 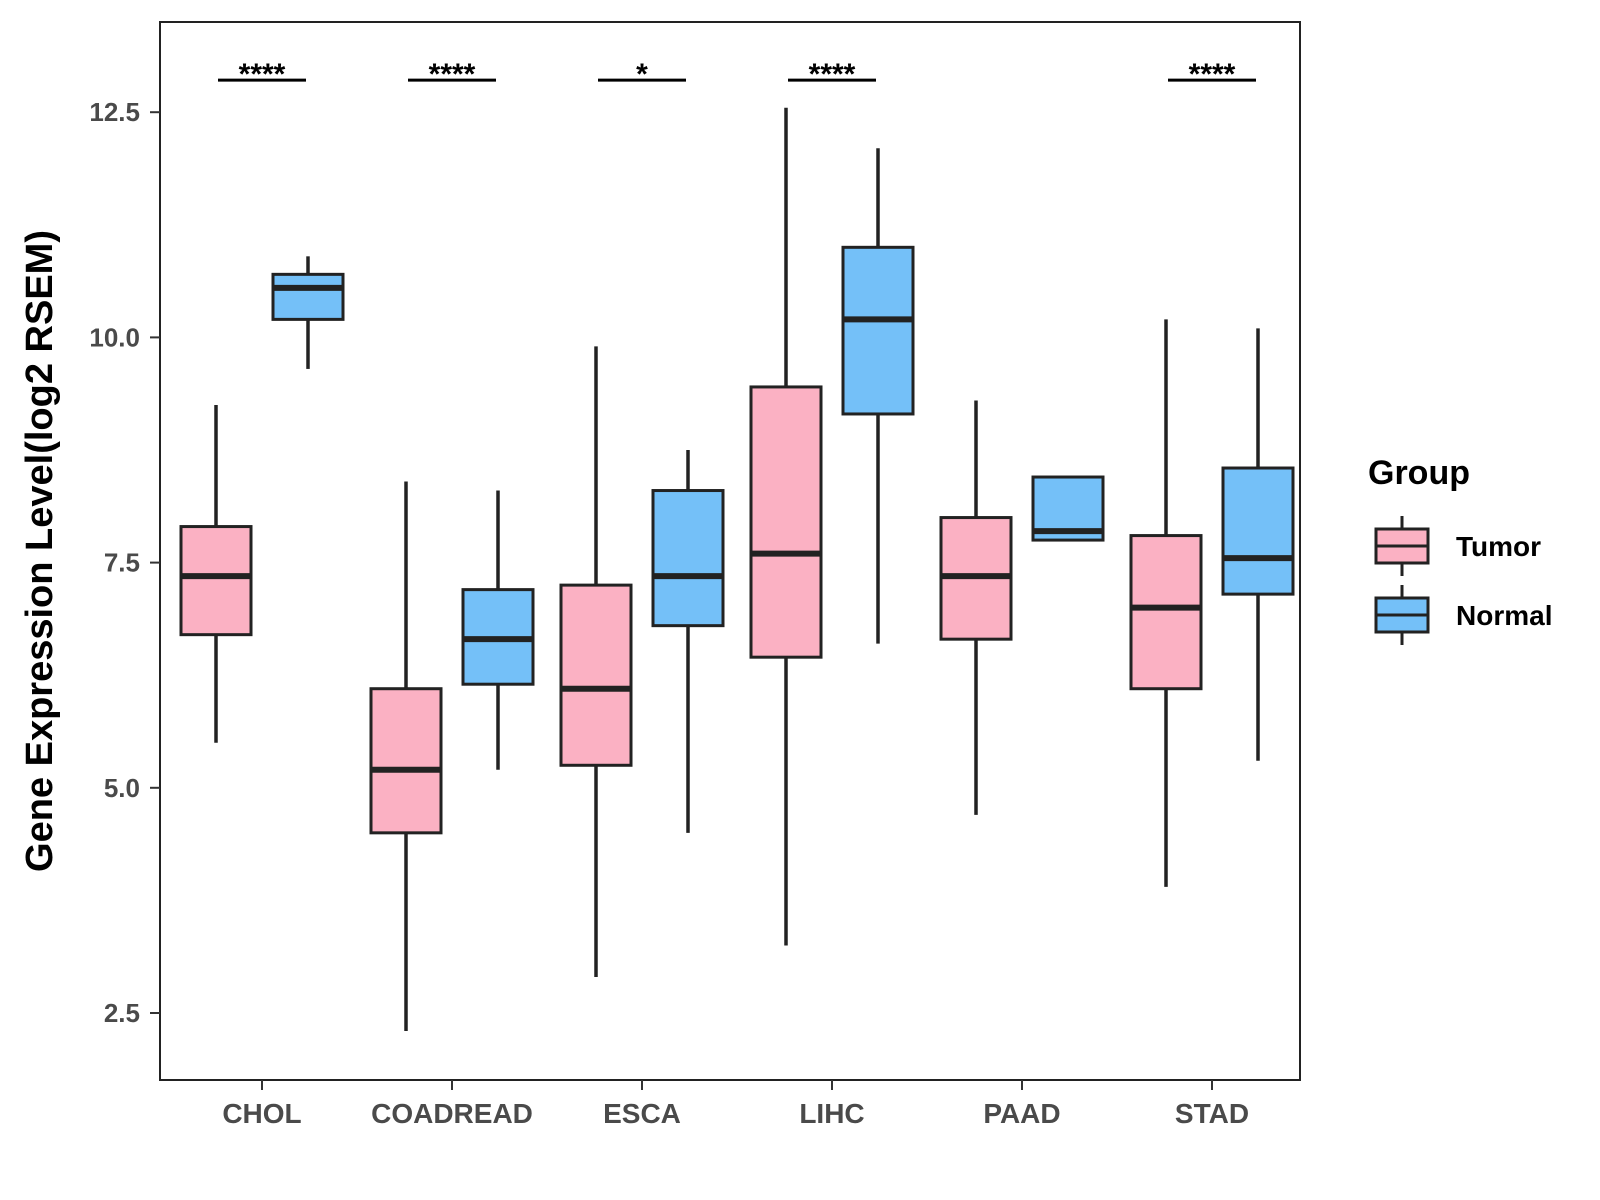 I want to click on box-normal-lihc, so click(x=878, y=396).